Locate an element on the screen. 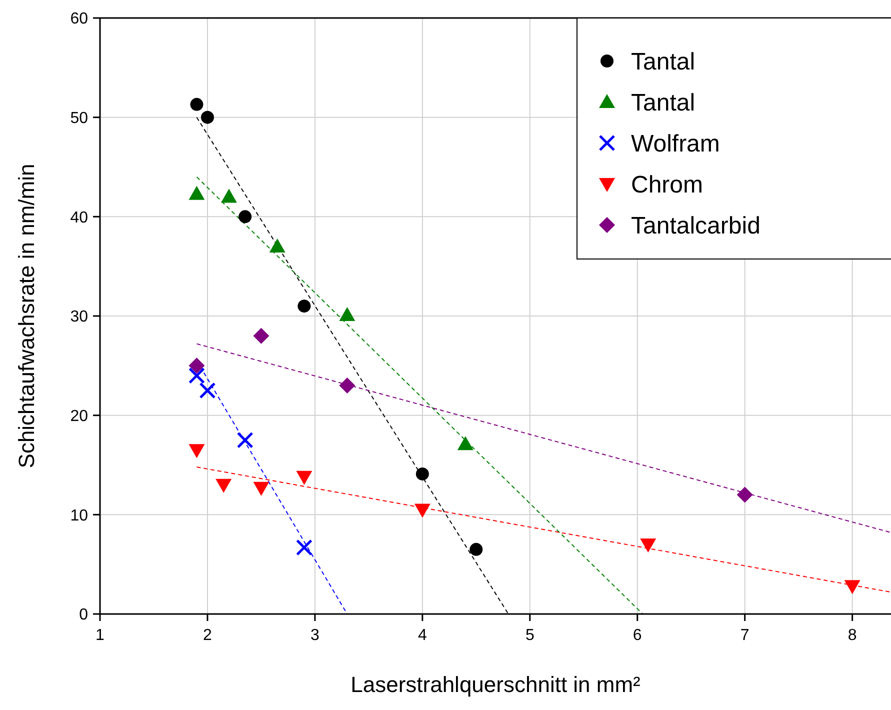 The height and width of the screenshot is (710, 891). y-tick-label: 50 is located at coordinates (79, 118).